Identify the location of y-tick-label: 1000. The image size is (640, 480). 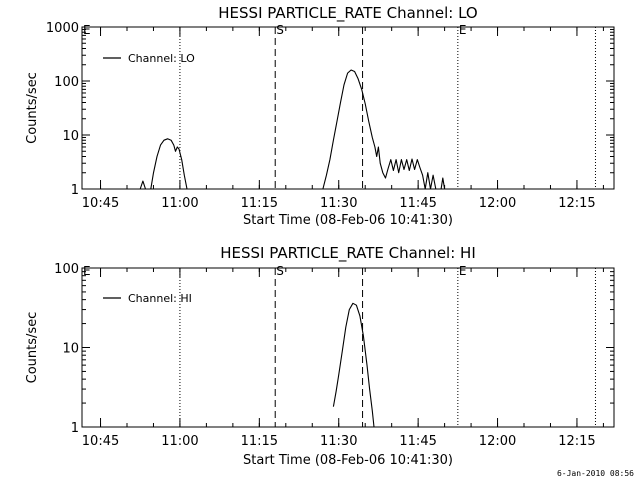
(62, 28).